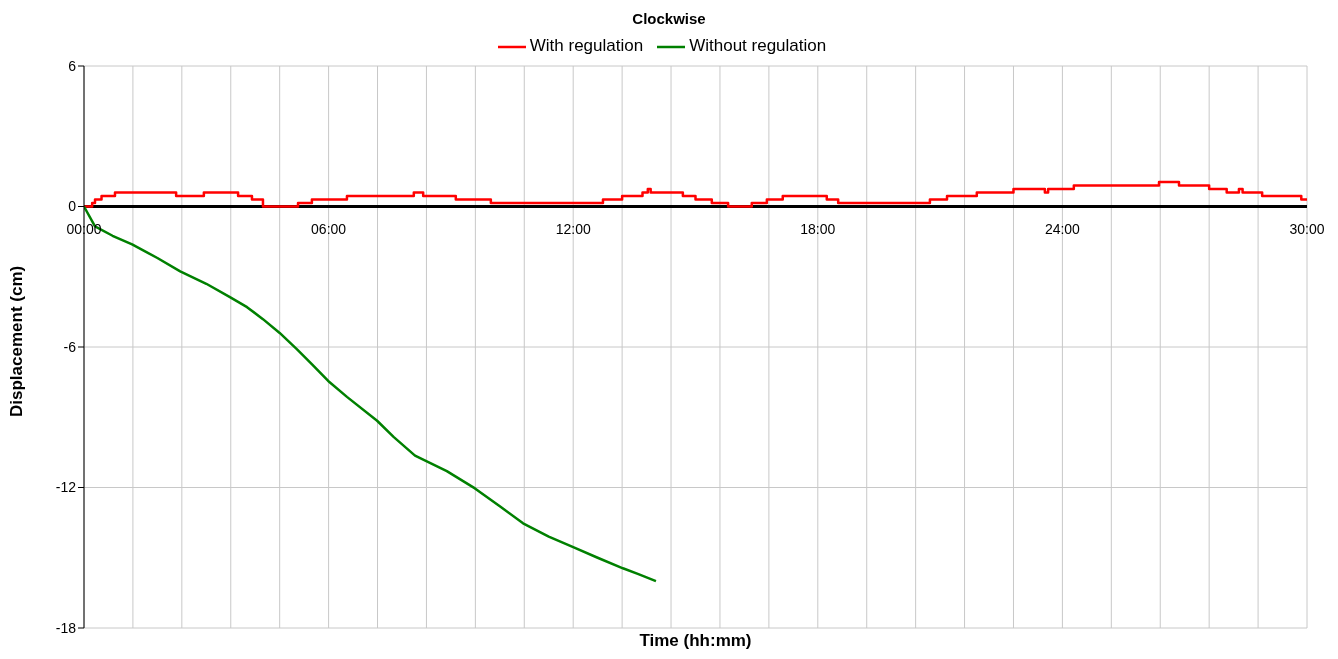  Describe the element at coordinates (72, 65) in the screenshot. I see `y-tick-label: 6` at that location.